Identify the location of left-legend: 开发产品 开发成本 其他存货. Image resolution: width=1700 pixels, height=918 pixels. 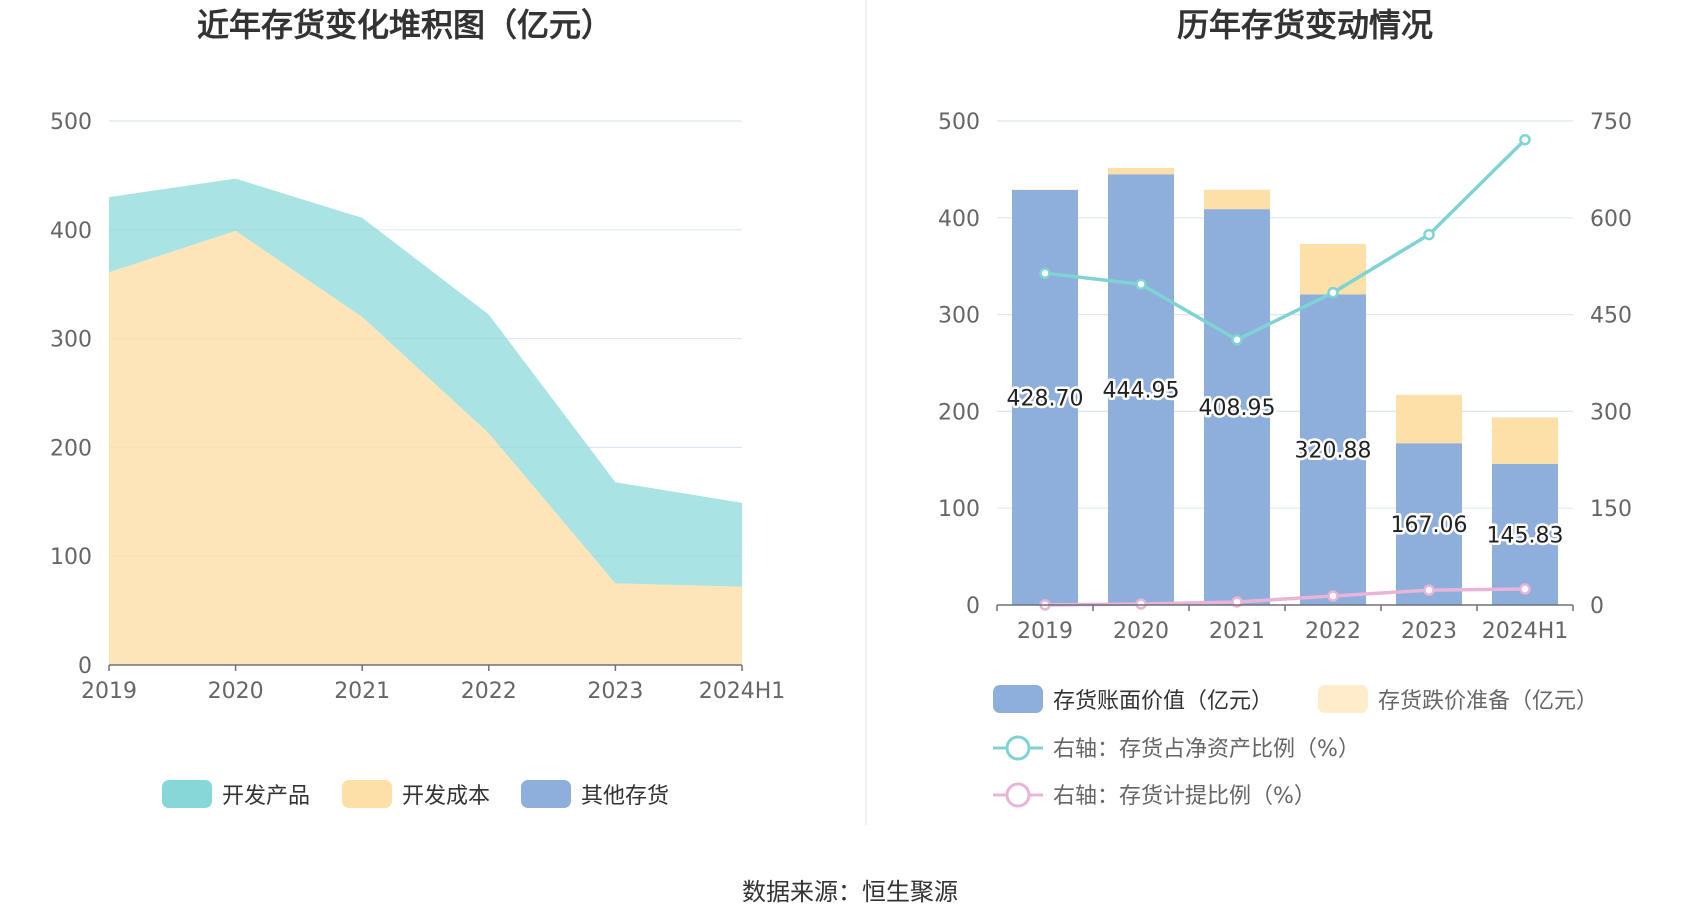
(415, 794).